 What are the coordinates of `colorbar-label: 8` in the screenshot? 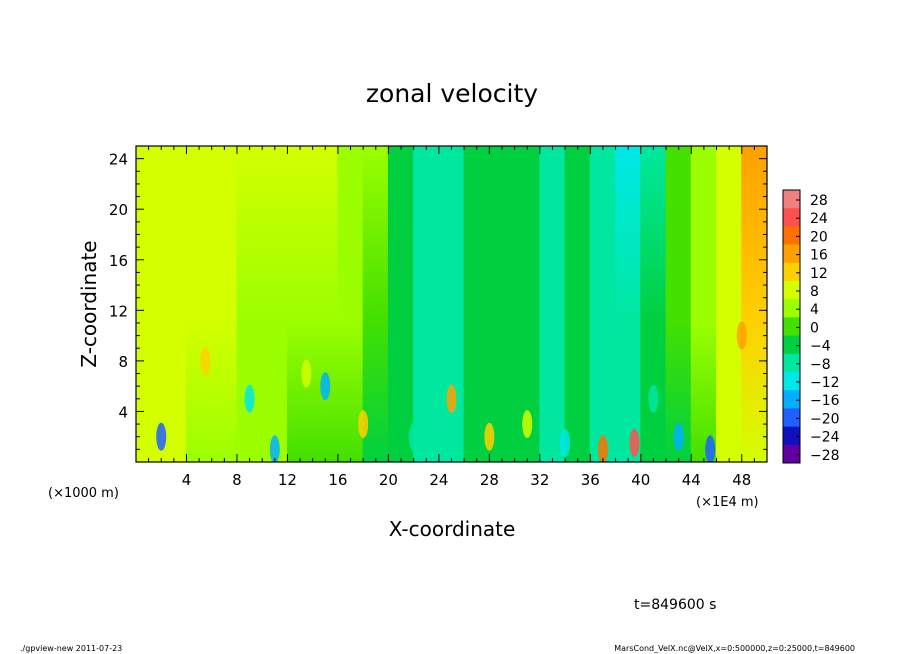 It's located at (814, 292).